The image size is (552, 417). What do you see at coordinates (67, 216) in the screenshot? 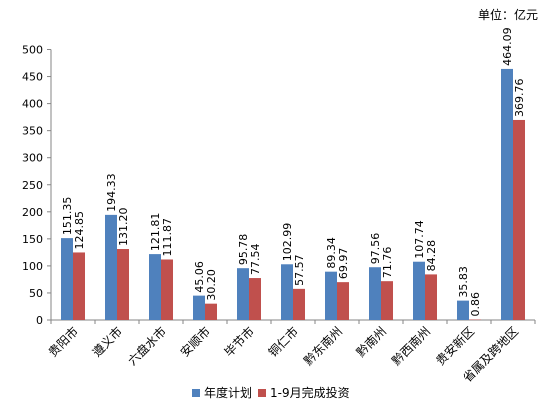
I see `data-label: 151.35` at bounding box center [67, 216].